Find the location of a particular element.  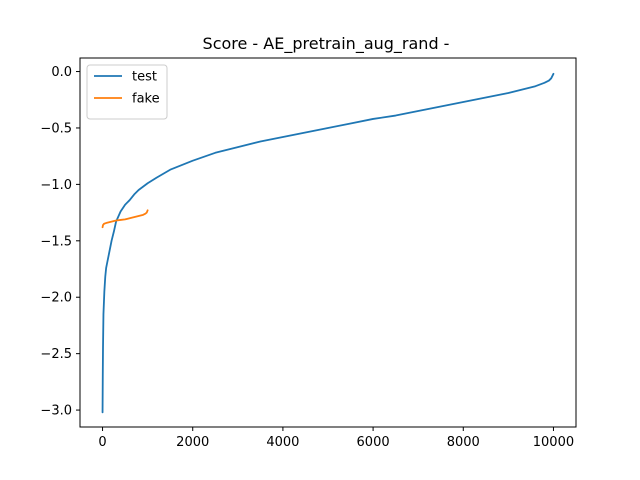

legend-label-fake: fake is located at coordinates (146, 99).